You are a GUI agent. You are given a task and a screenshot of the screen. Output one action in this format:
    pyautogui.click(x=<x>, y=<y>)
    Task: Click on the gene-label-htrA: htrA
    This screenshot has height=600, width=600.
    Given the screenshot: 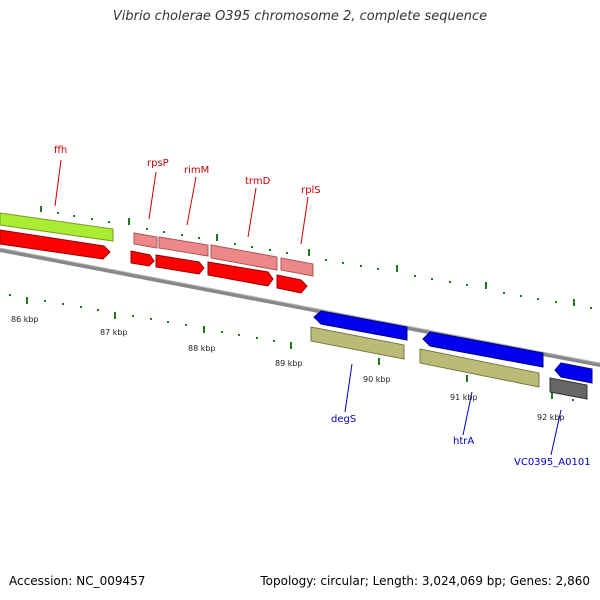 What is the action you would take?
    pyautogui.click(x=463, y=441)
    